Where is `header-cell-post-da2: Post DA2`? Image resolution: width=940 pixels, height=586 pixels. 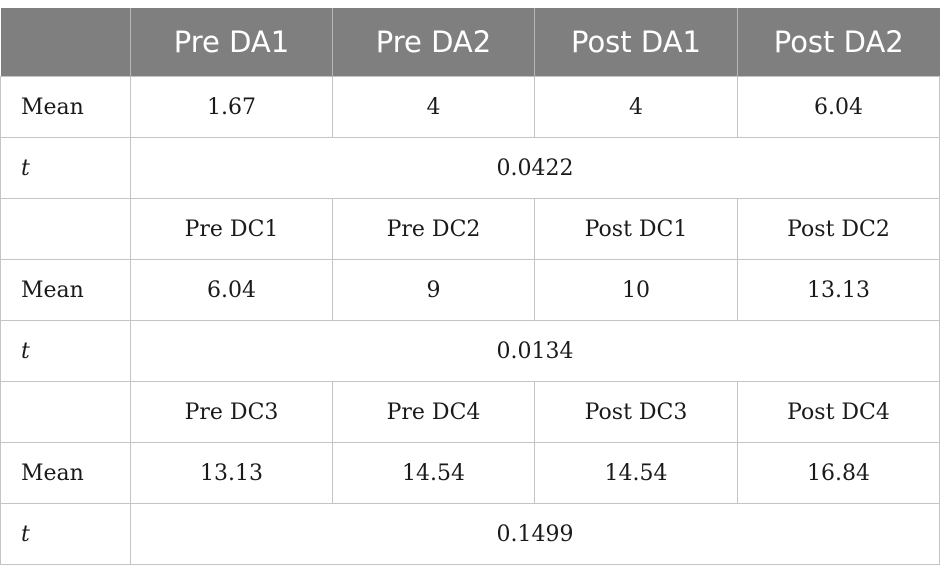
header-cell-post-da2: Post DA2 is located at coordinates (838, 42).